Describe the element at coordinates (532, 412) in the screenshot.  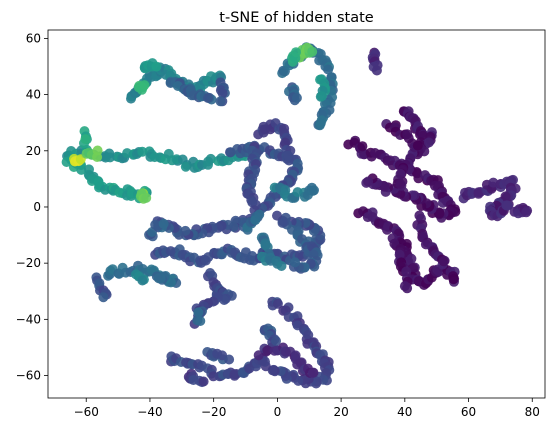
I see `x-tick-label: 80` at that location.